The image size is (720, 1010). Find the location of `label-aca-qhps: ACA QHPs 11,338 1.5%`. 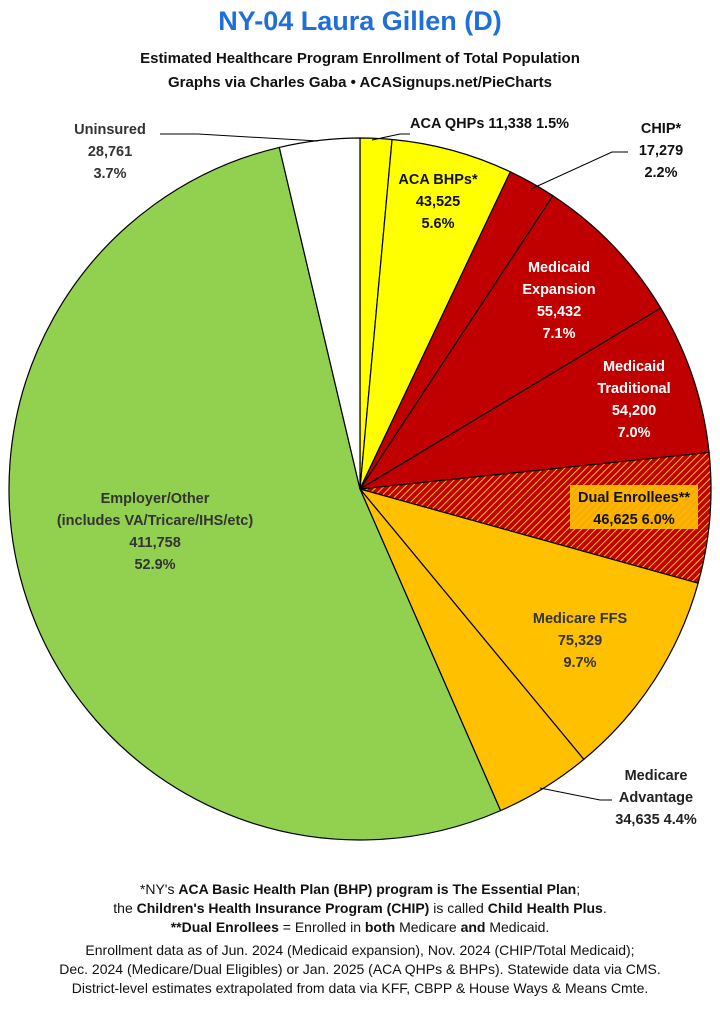

label-aca-qhps: ACA QHPs 11,338 1.5% is located at coordinates (489, 124).